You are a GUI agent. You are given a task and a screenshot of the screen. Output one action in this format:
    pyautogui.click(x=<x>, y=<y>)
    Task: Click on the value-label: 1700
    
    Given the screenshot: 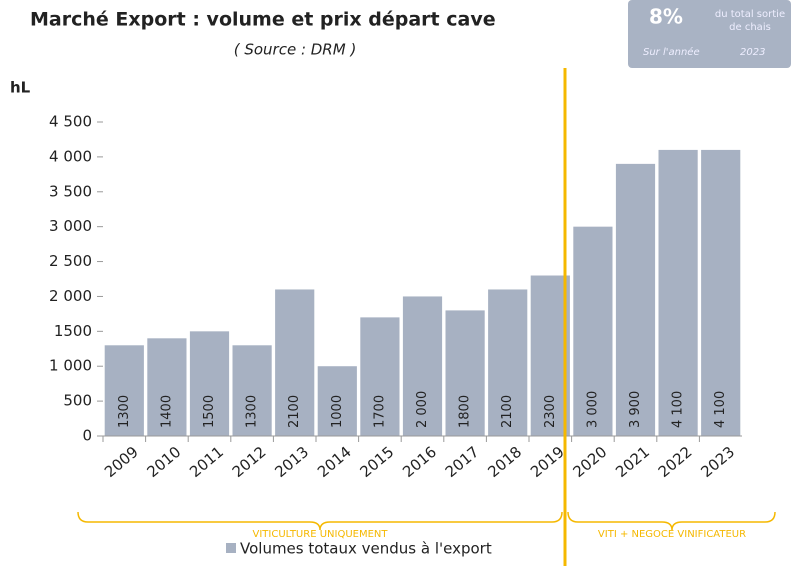 What is the action you would take?
    pyautogui.click(x=379, y=411)
    